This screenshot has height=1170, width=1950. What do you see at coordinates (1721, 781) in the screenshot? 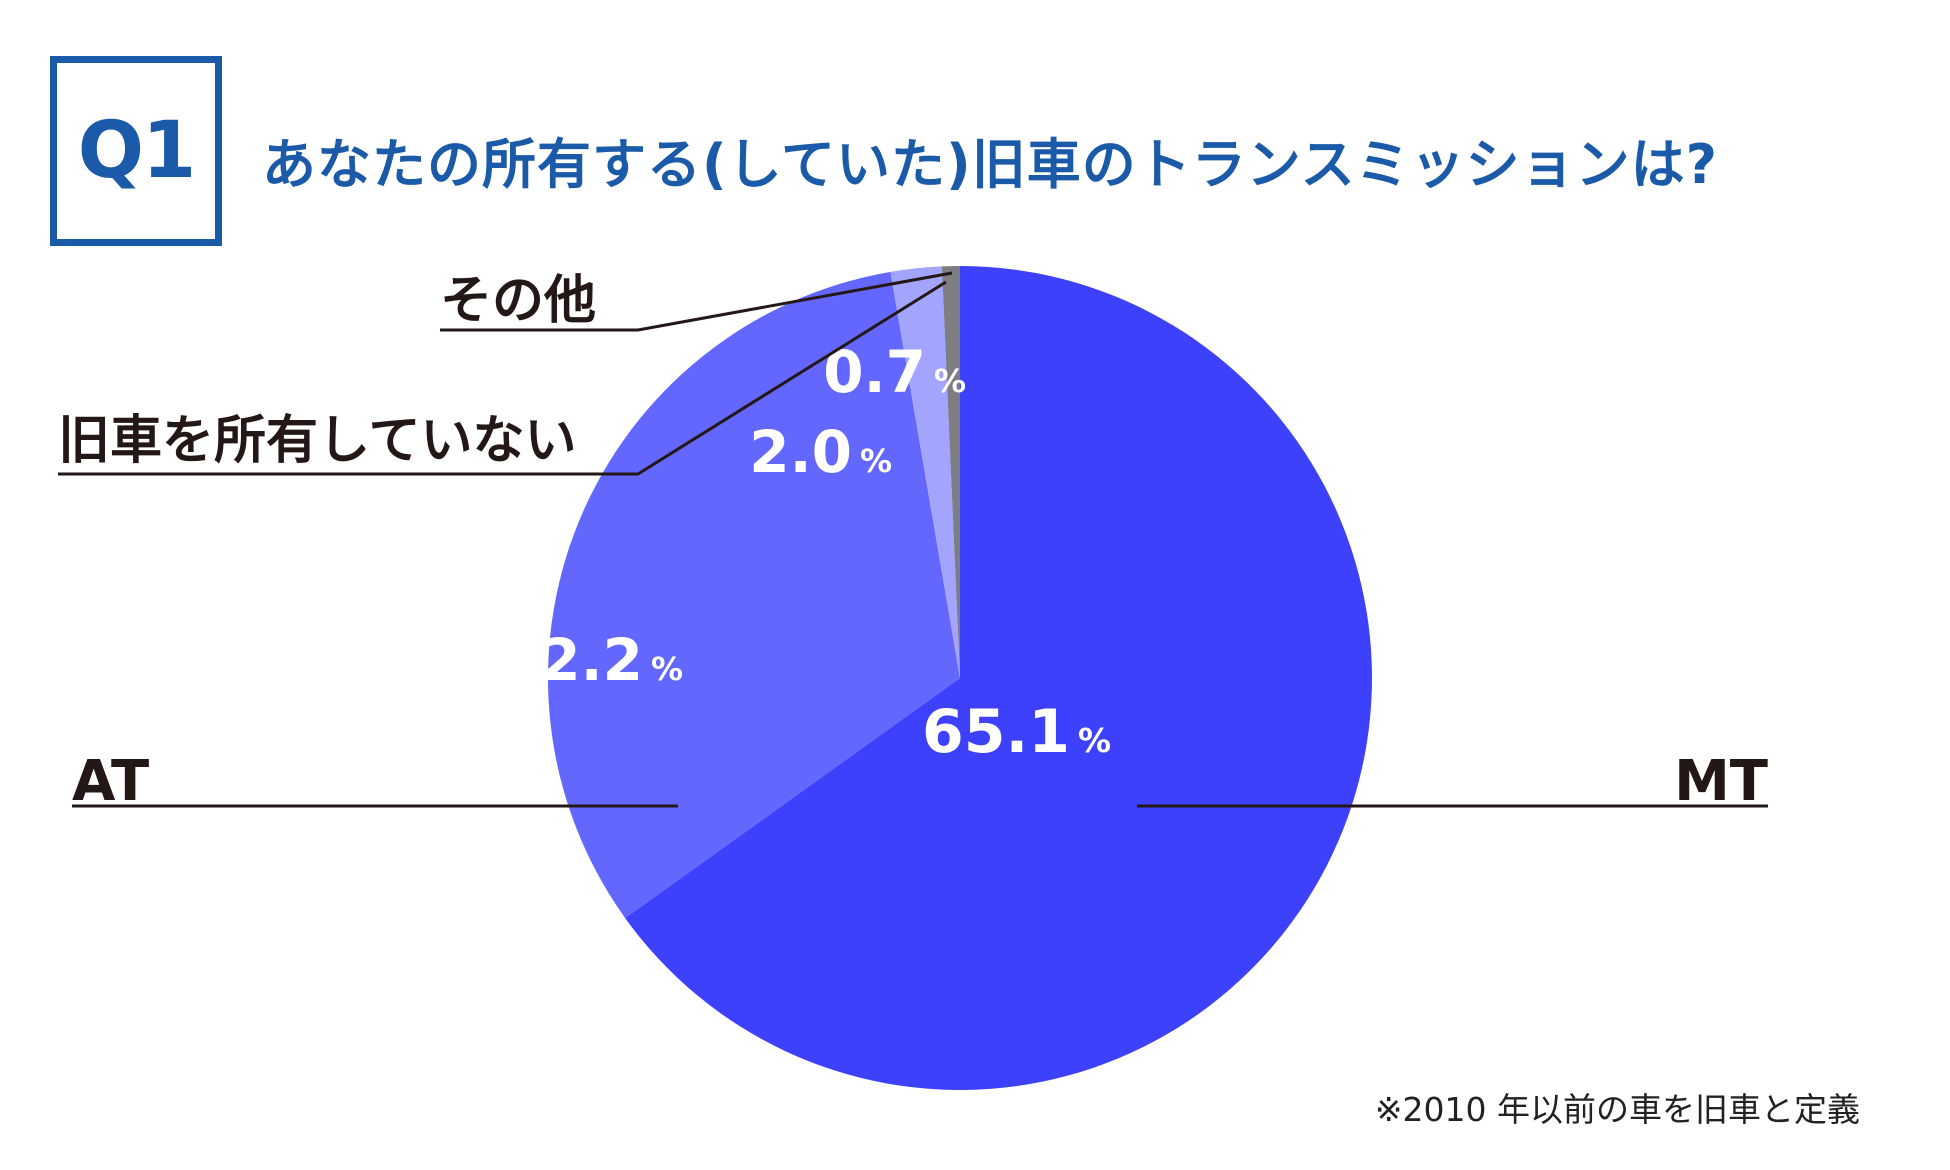
I see `category-label-mt: MT` at bounding box center [1721, 781].